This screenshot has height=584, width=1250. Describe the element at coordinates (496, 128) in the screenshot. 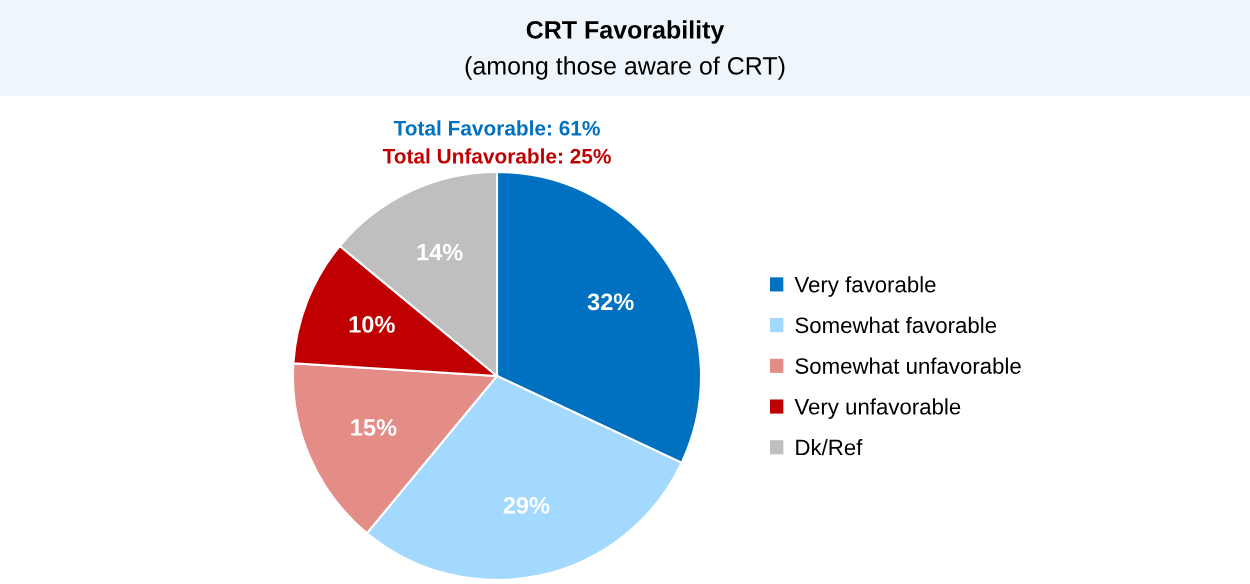

I see `text: Total Favorable: 61%` at that location.